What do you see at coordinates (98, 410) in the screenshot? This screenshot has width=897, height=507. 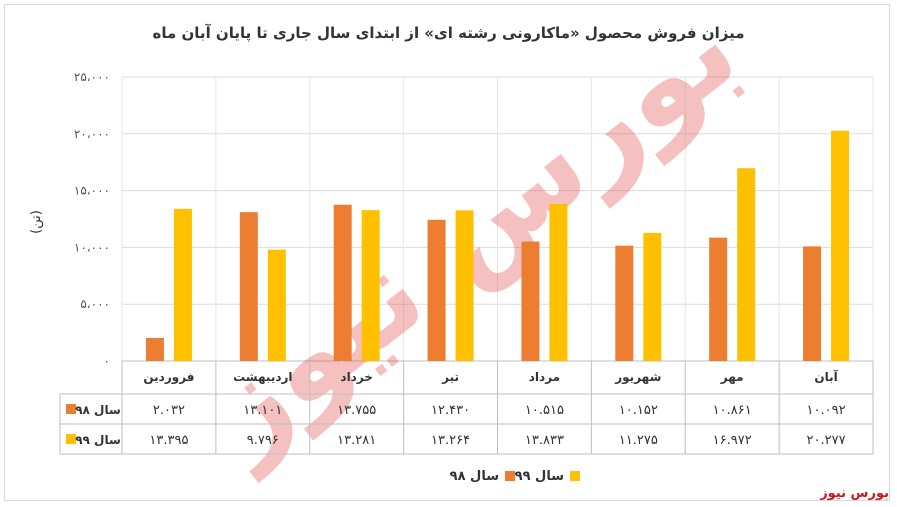 I see `row-header: سال ۹۸` at bounding box center [98, 410].